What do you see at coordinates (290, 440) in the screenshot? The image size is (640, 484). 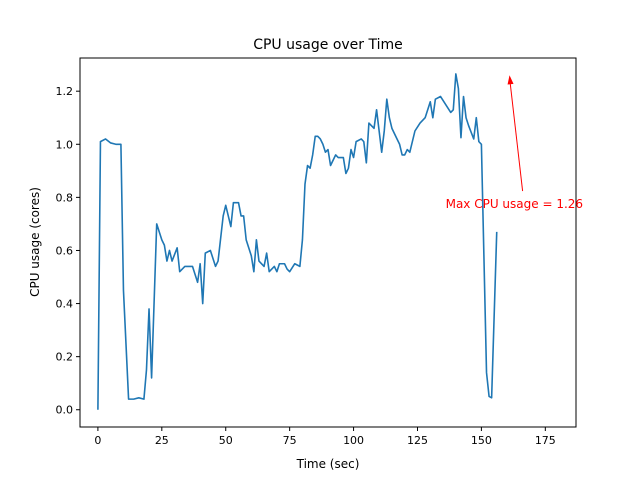 I see `x-tick-label: 75` at bounding box center [290, 440].